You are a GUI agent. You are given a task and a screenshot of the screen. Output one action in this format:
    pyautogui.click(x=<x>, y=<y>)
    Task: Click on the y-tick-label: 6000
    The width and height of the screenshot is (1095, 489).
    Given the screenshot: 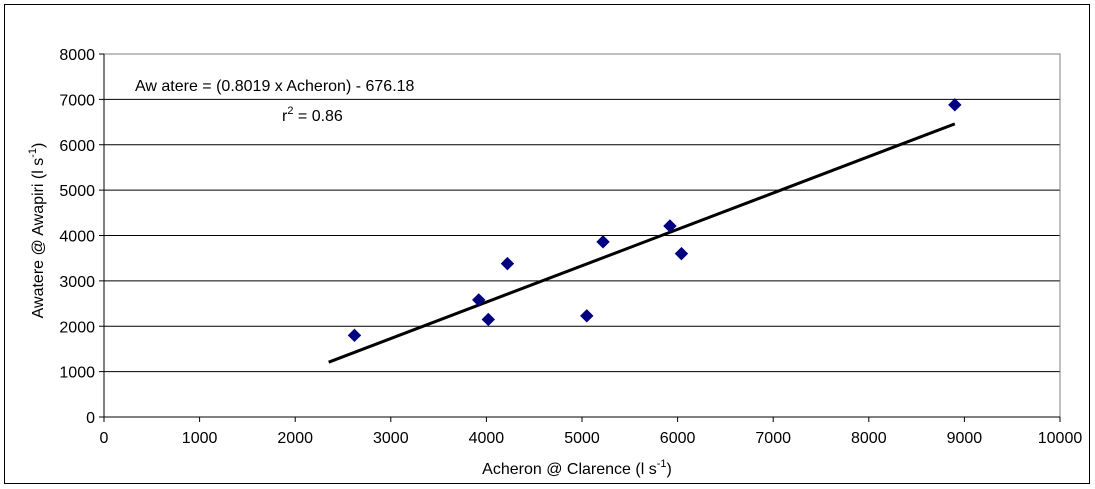 What is the action you would take?
    pyautogui.click(x=77, y=146)
    